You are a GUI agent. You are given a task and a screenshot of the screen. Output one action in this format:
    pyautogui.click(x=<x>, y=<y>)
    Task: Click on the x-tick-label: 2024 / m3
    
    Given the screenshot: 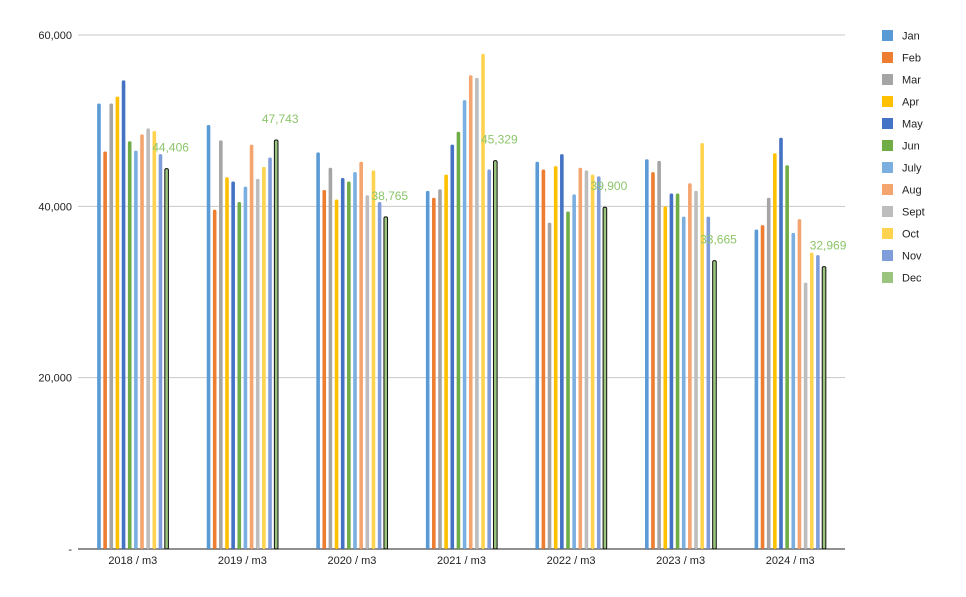 What is the action you would take?
    pyautogui.click(x=790, y=561)
    